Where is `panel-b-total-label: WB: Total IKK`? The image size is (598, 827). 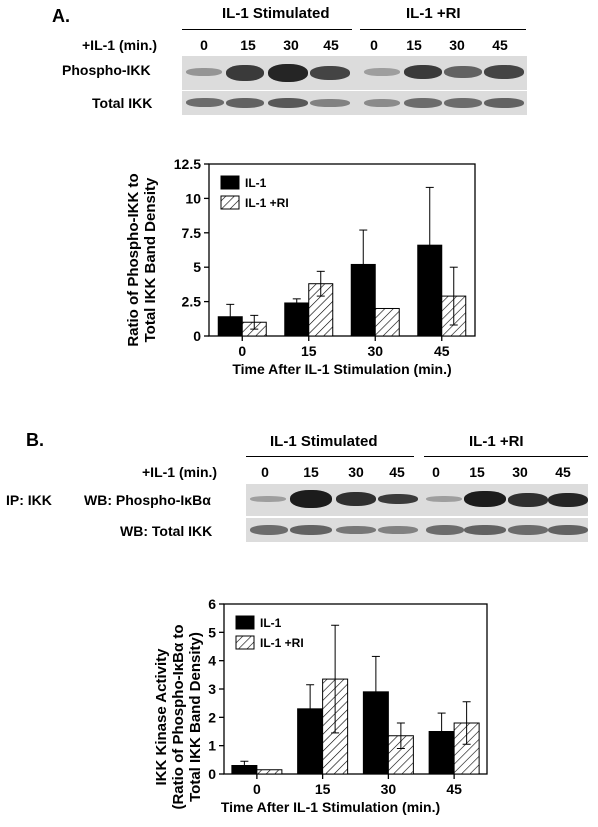 panel-b-total-label: WB: Total IKK is located at coordinates (166, 531).